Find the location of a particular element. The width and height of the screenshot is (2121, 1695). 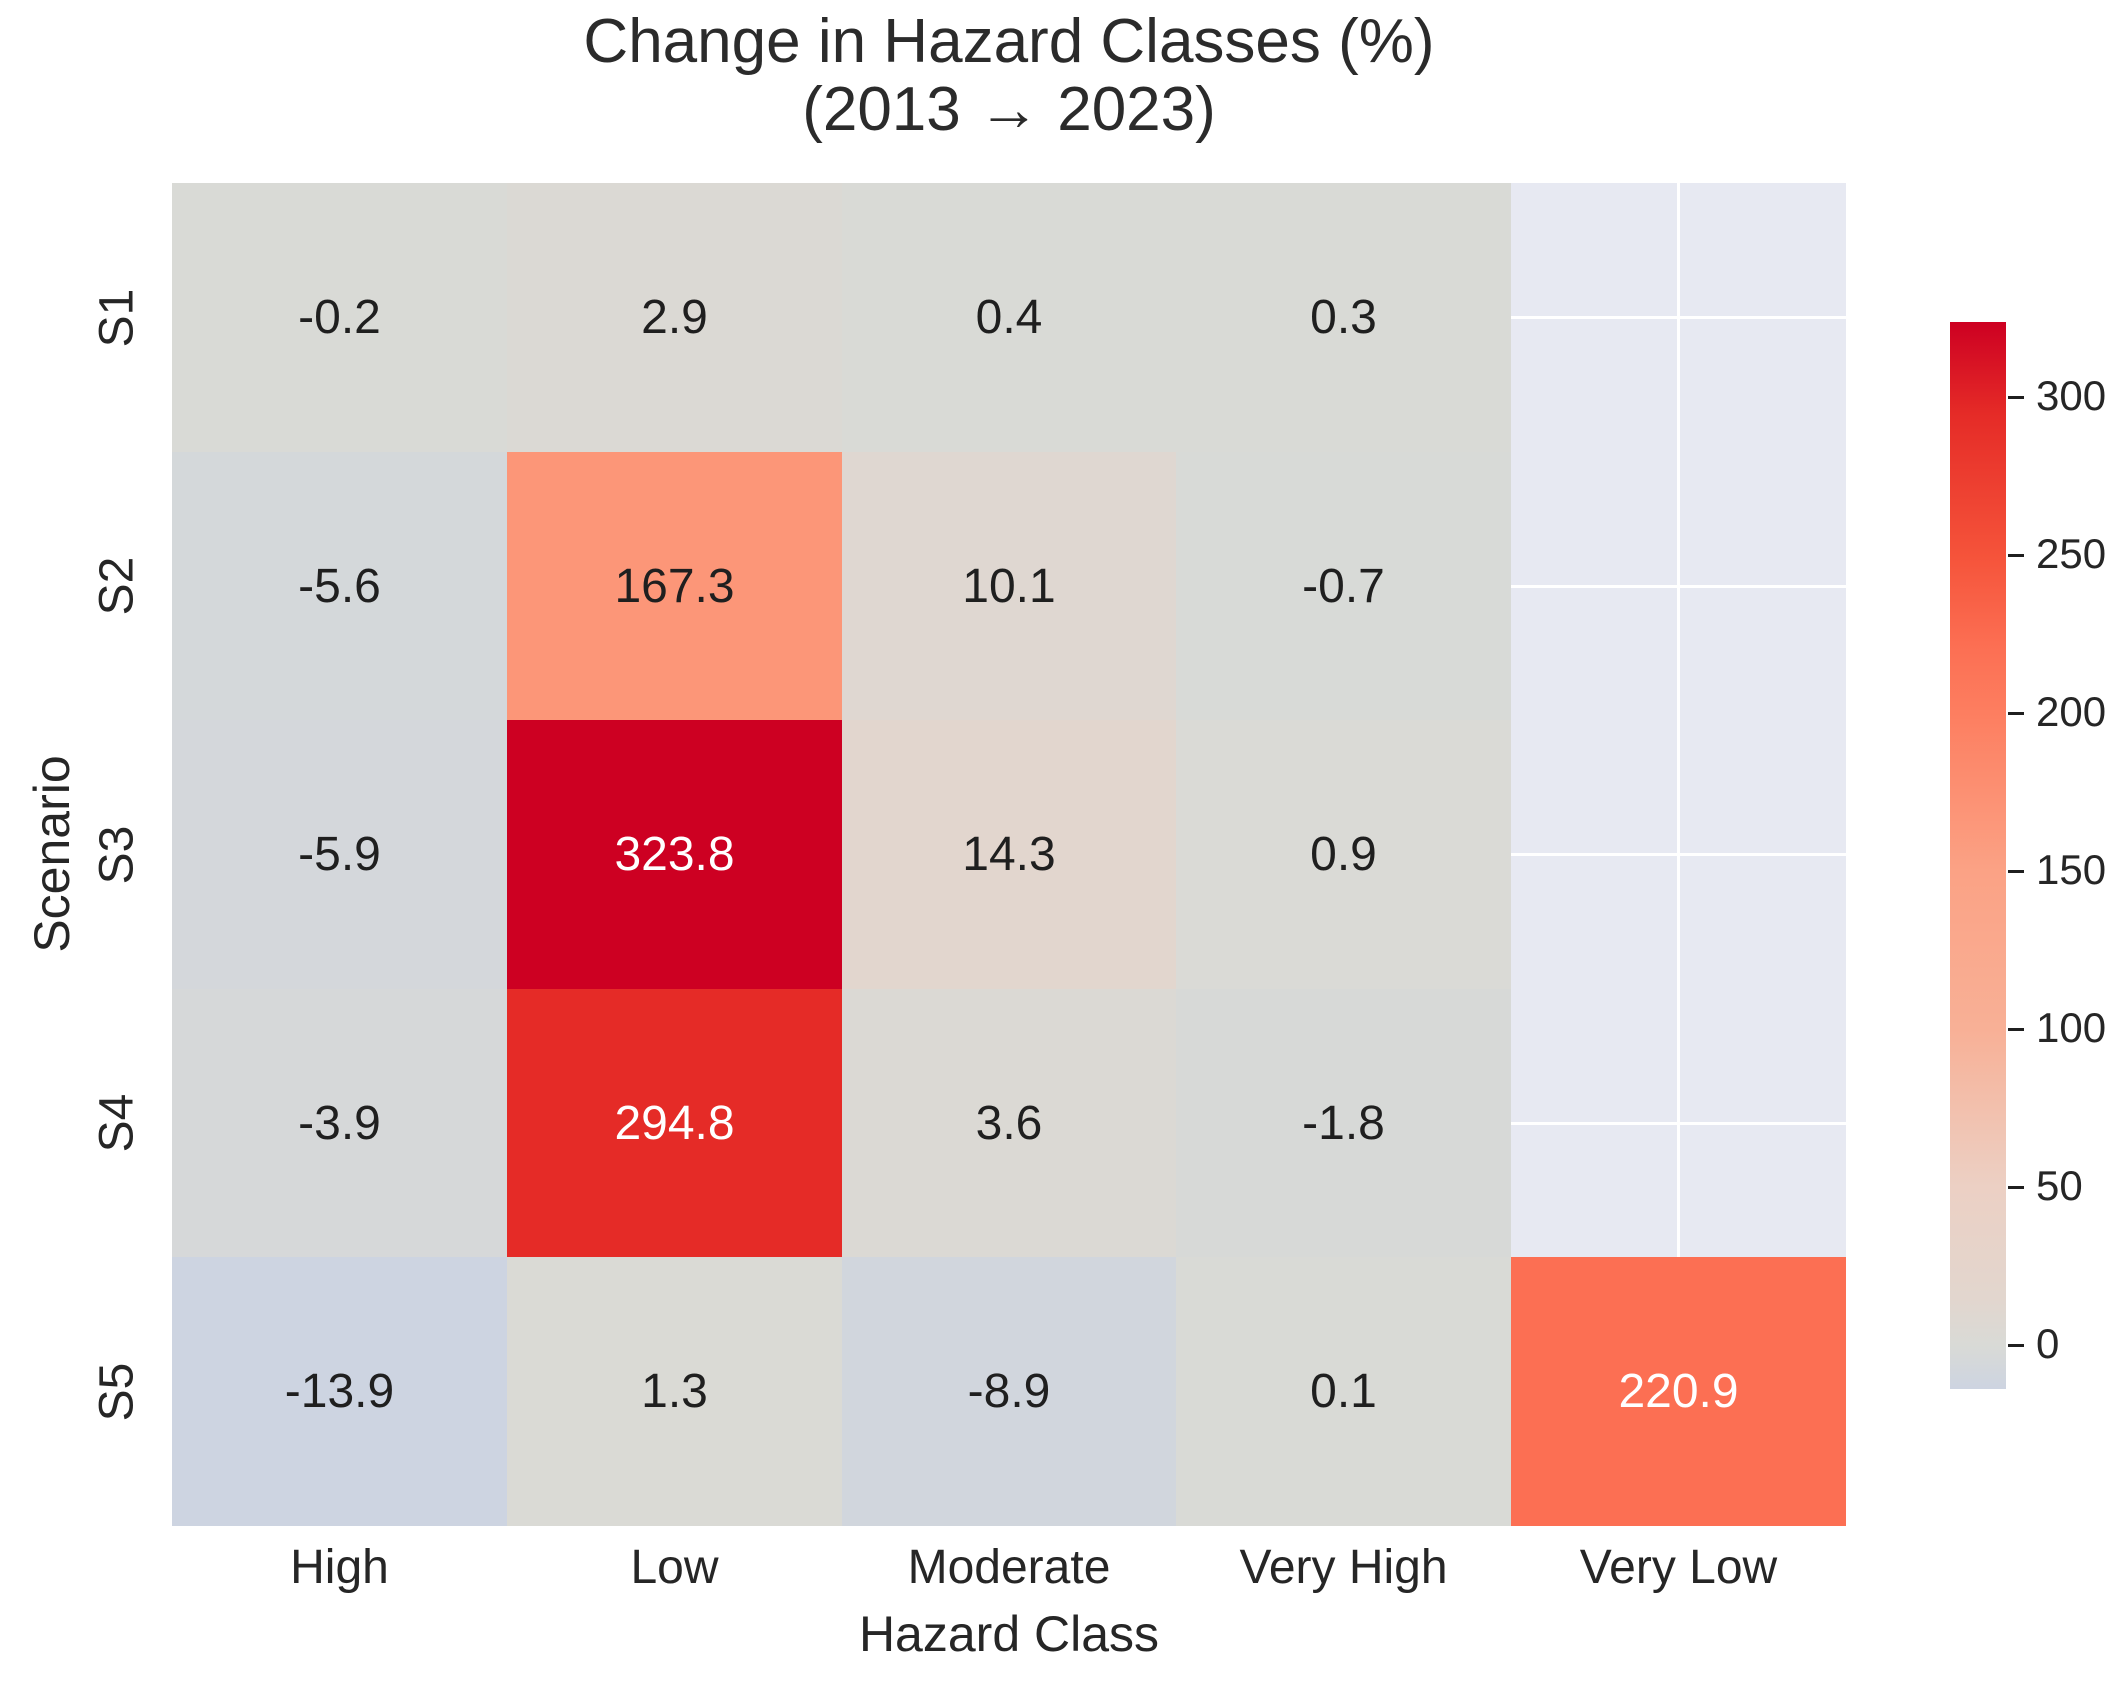

cell-value: -13.9 is located at coordinates (339, 1391).